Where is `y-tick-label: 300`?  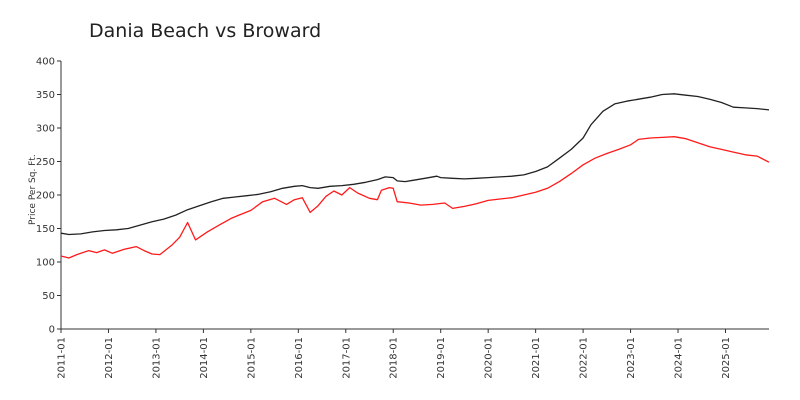
y-tick-label: 300 is located at coordinates (45, 129).